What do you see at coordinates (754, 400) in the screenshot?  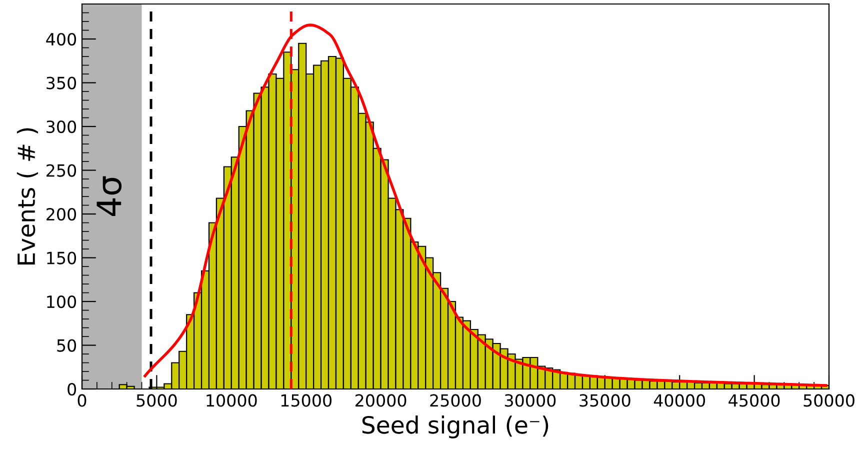 I see `x-tick-label: 45000` at bounding box center [754, 400].